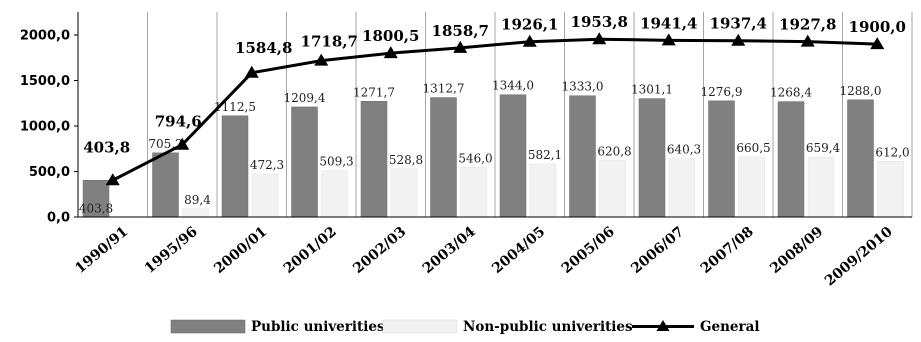 The width and height of the screenshot is (921, 342). Describe the element at coordinates (657, 250) in the screenshot. I see `x-tick-label: 2006/07` at that location.